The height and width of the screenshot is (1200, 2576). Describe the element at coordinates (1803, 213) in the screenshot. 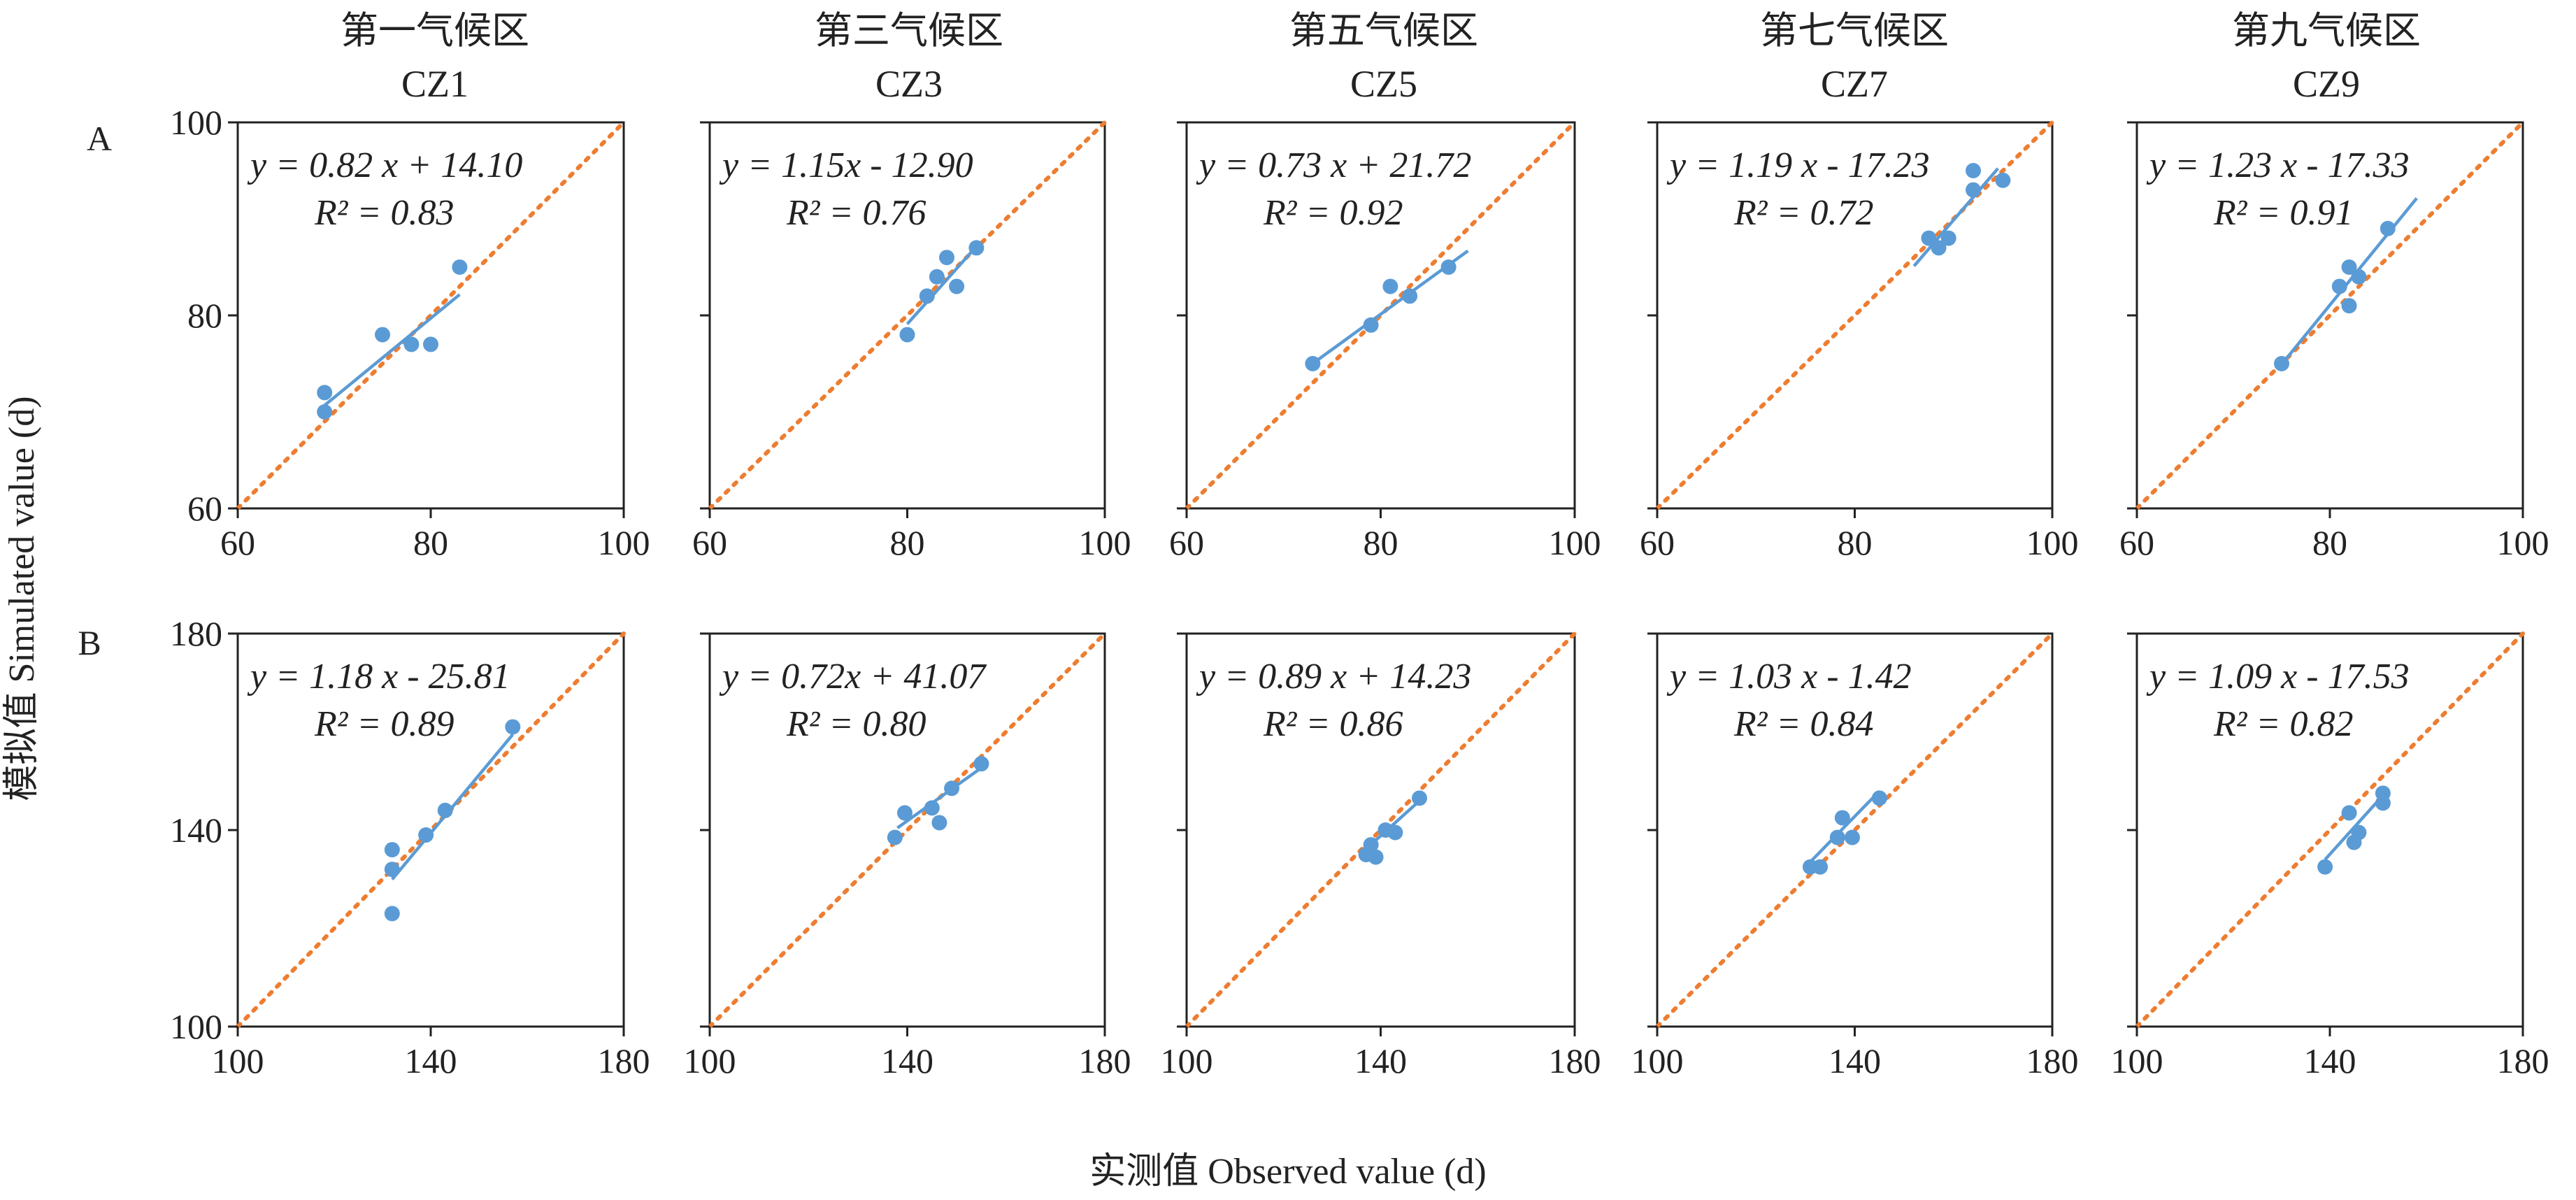

I see `r-squared: R² = 0.72` at that location.